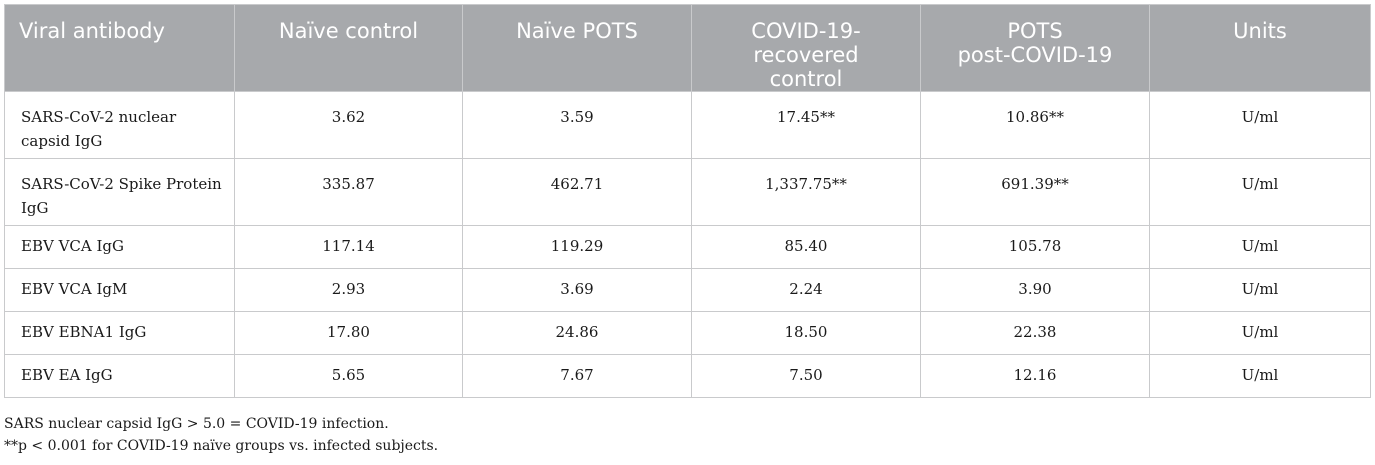 The image size is (1375, 465). What do you see at coordinates (1035, 333) in the screenshot?
I see `table-cell: 22.38` at bounding box center [1035, 333].